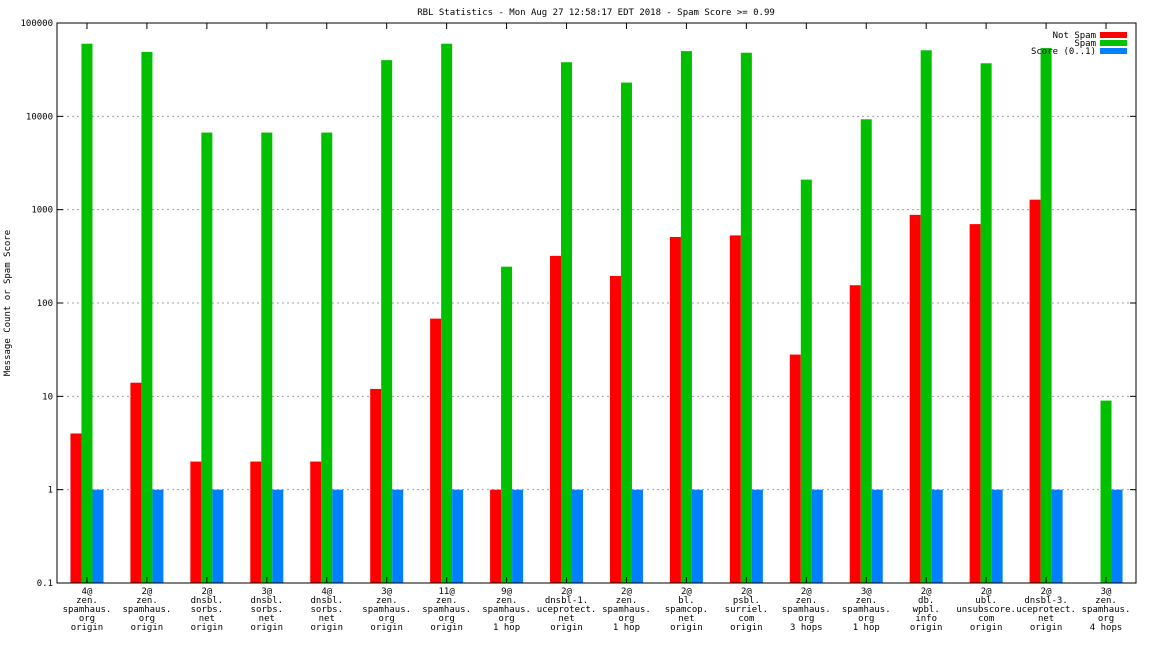  I want to click on legend-label: Spam, so click(1085, 44).